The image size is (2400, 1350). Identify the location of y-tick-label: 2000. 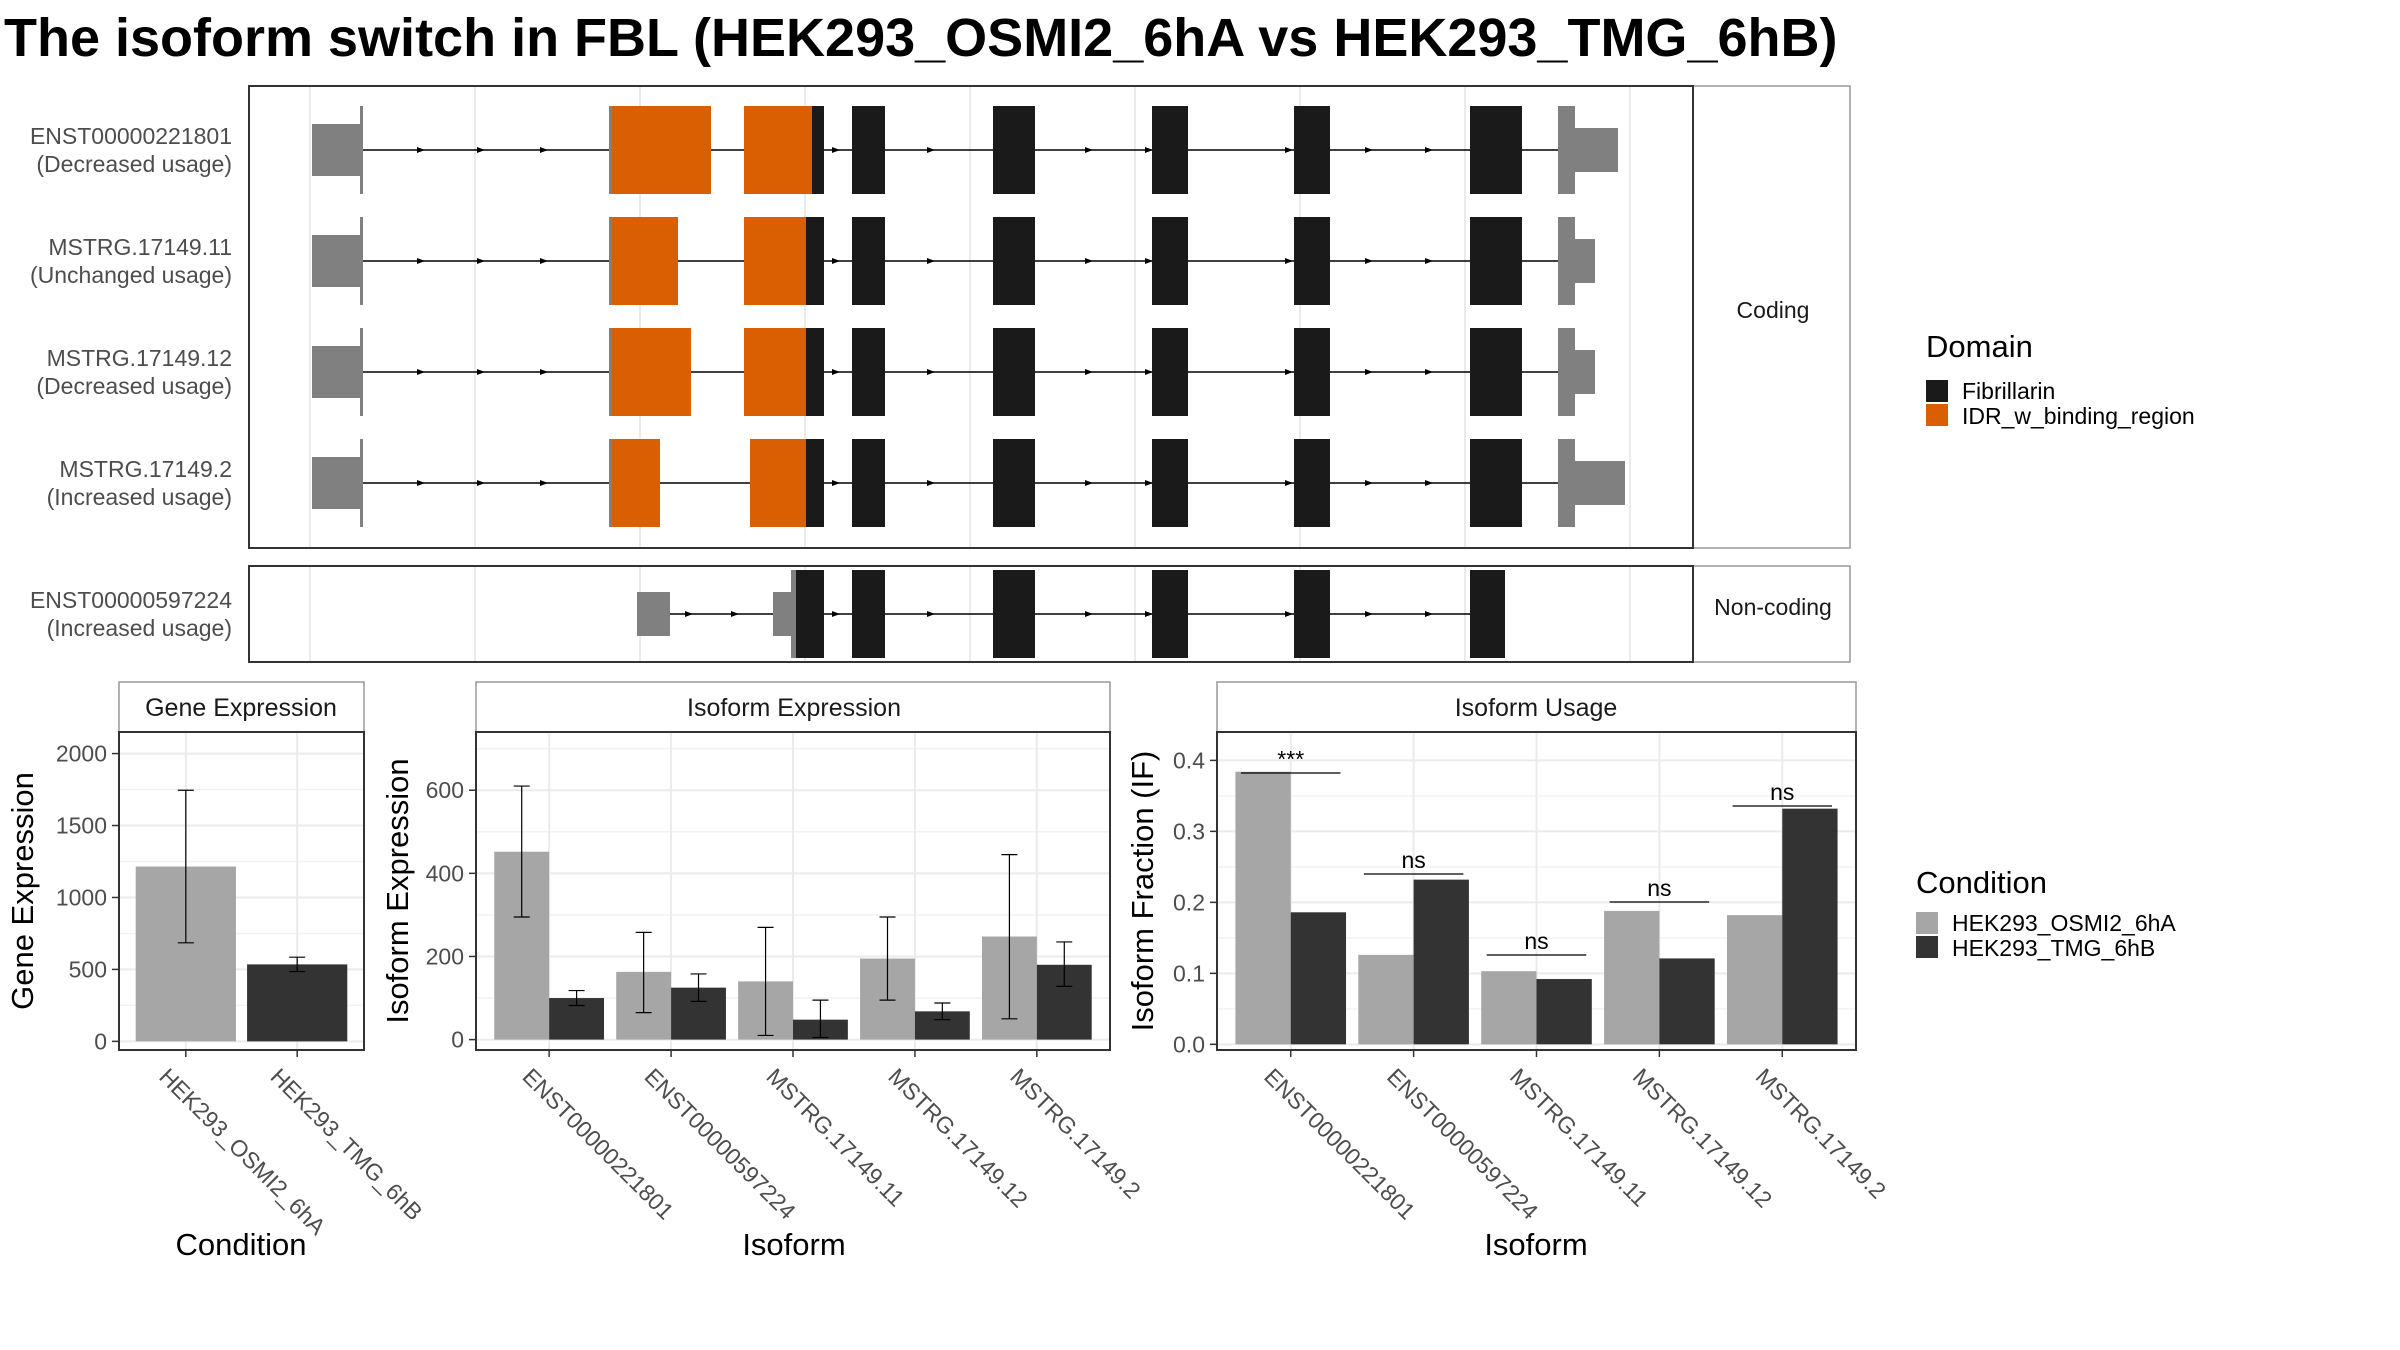
(81, 754).